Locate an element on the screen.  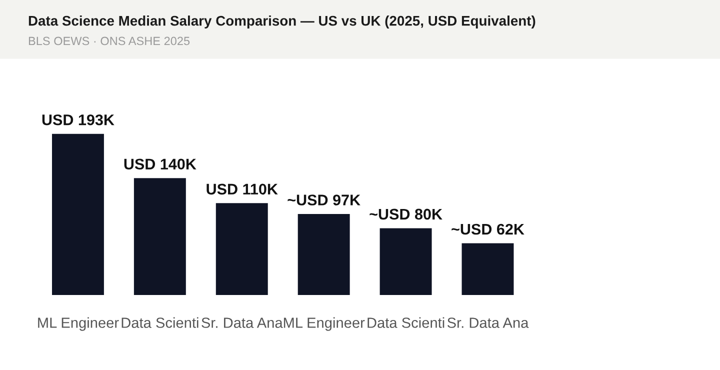
data-label: USD 140K is located at coordinates (160, 164).